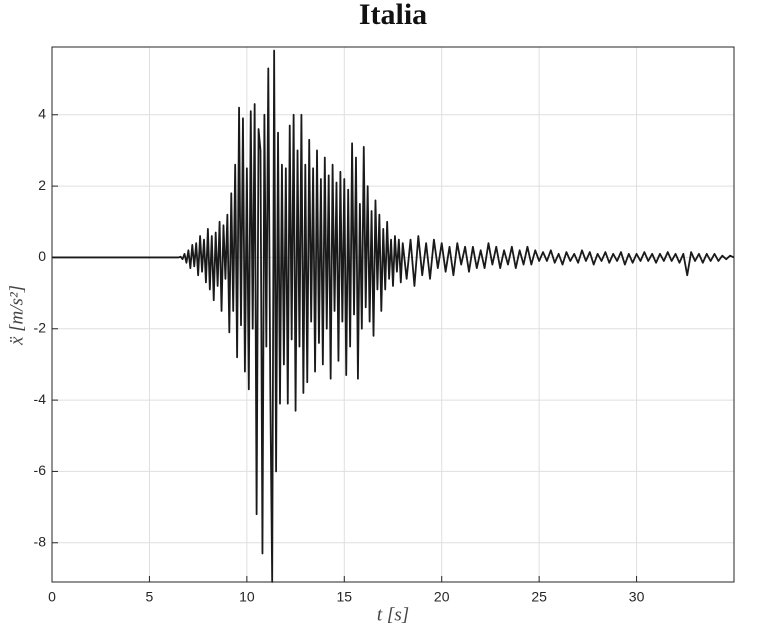 The image size is (768, 625). Describe the element at coordinates (40, 399) in the screenshot. I see `y-tick-label: -4` at that location.